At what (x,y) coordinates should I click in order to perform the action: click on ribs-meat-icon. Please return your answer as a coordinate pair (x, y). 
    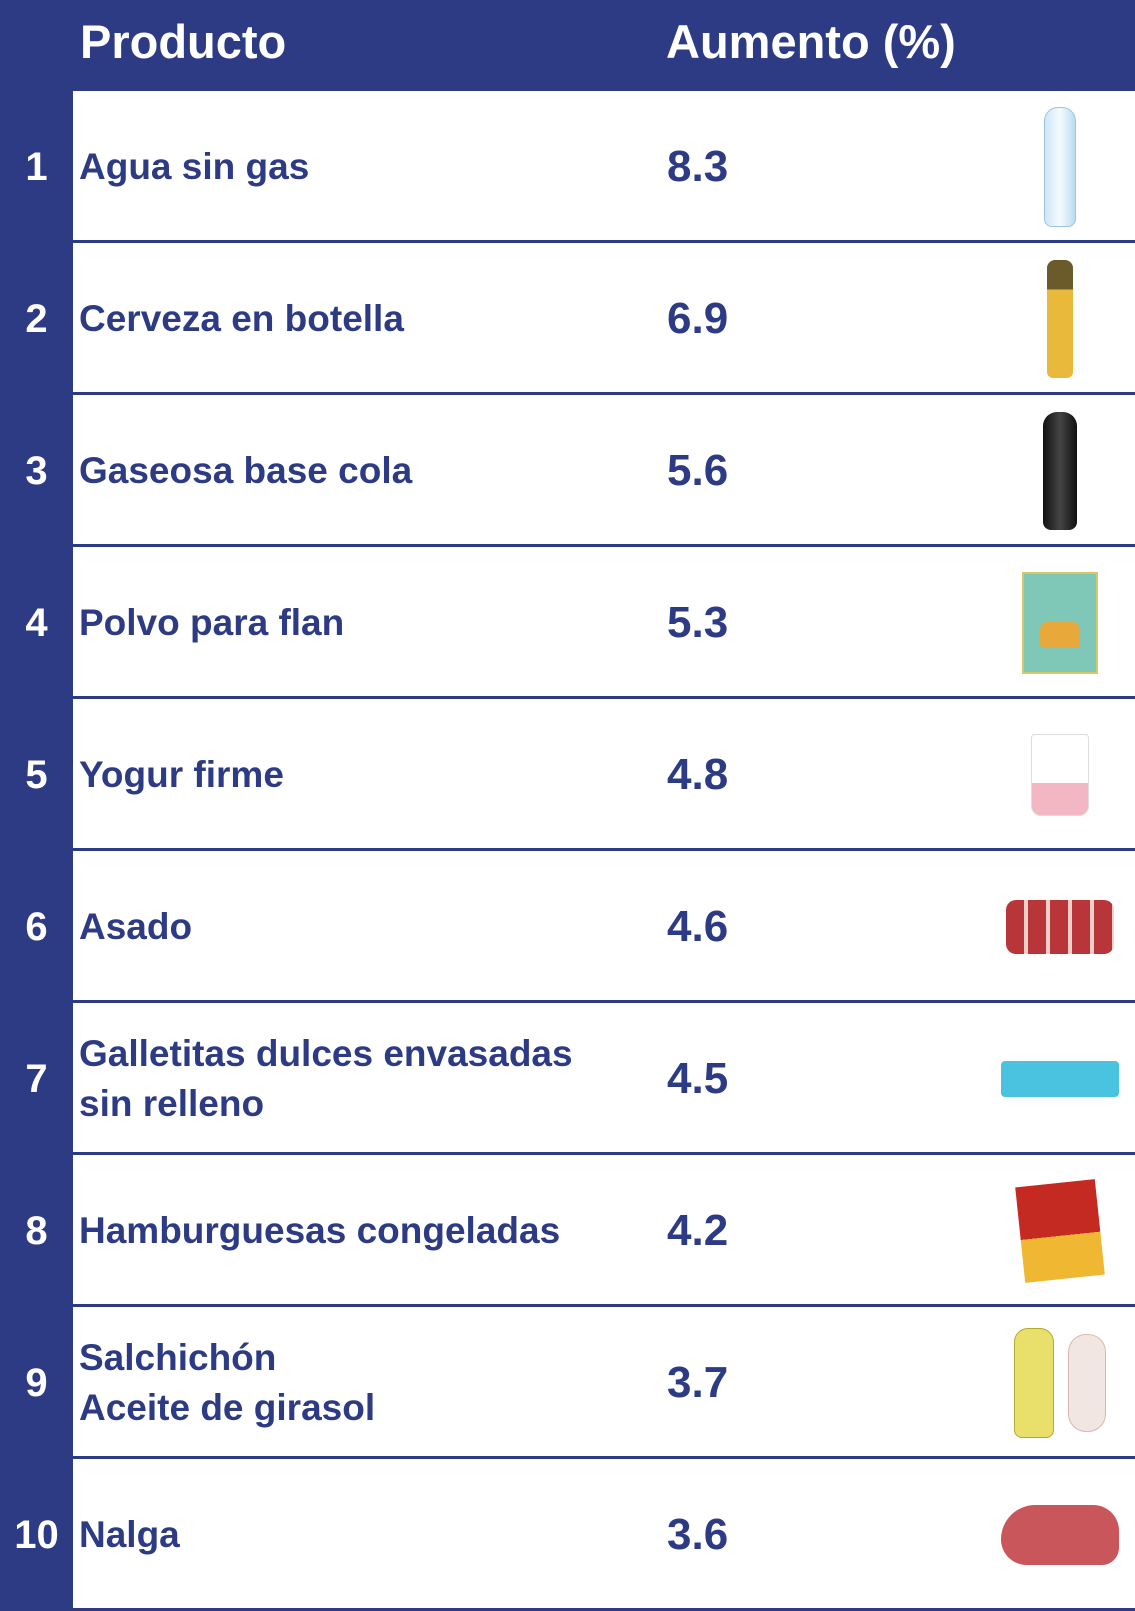
    Looking at the image, I should click on (1060, 927).